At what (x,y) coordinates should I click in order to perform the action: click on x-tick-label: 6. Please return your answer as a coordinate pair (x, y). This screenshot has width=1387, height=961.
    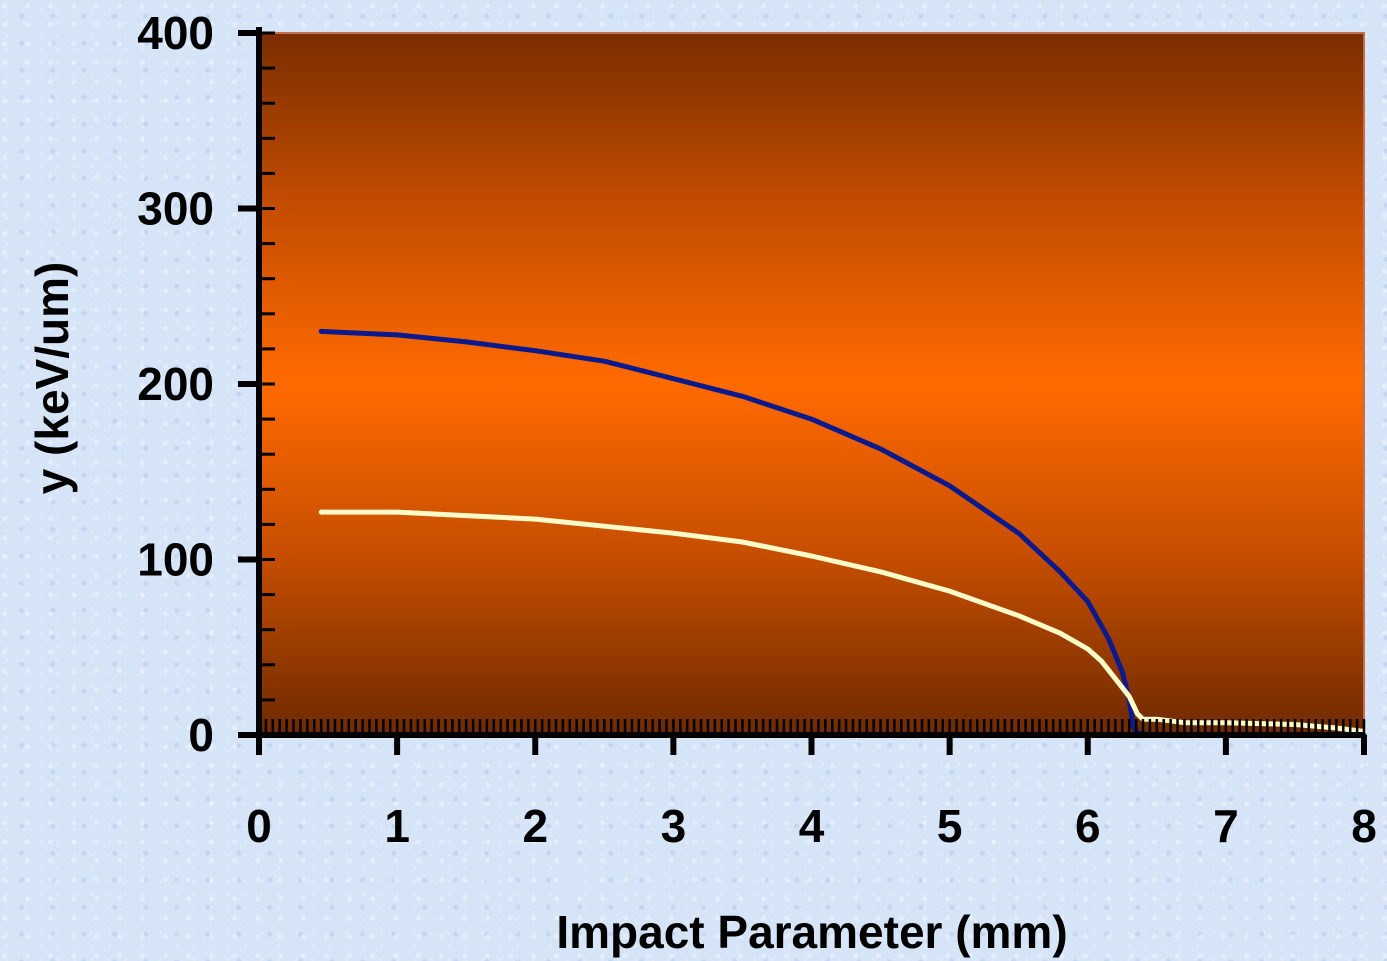
    Looking at the image, I should click on (1088, 826).